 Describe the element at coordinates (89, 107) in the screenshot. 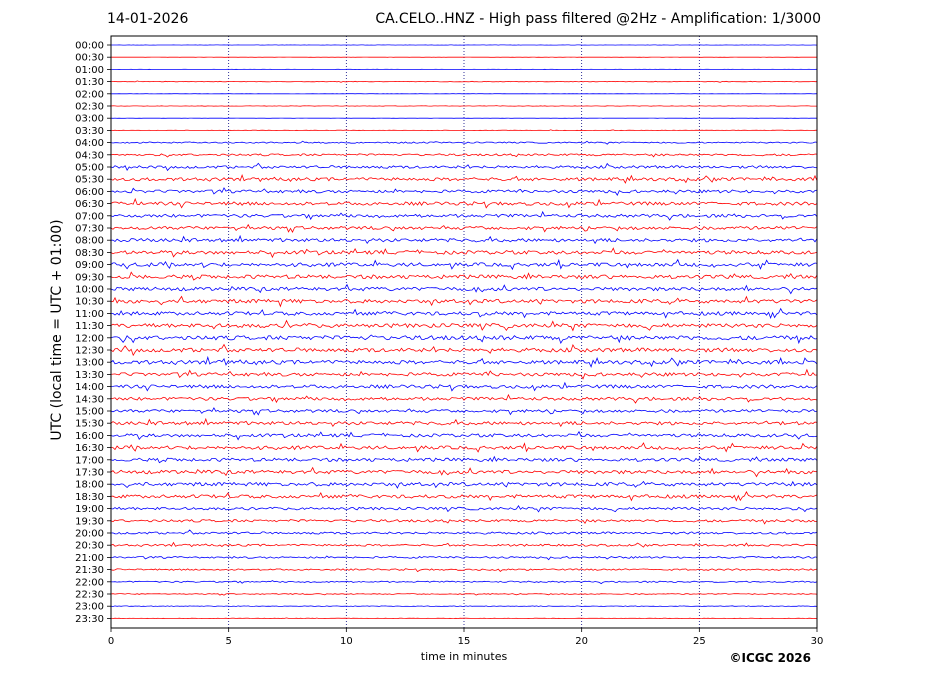

I see `y-tick-label: 02:30` at that location.